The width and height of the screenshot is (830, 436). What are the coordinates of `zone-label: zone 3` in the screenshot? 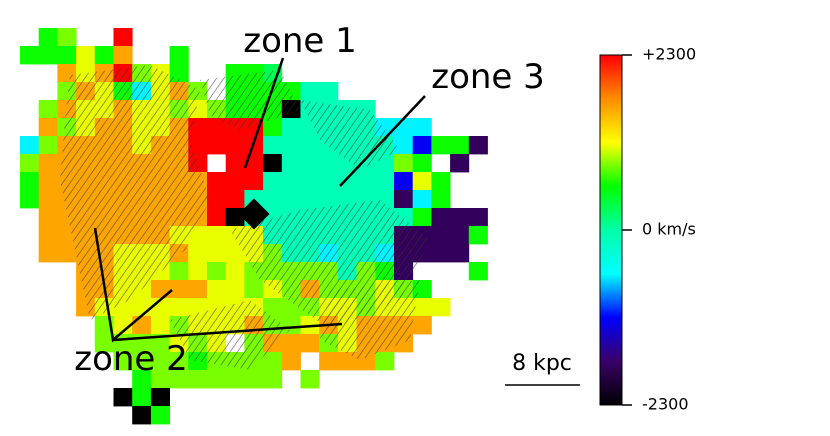 It's located at (488, 77).